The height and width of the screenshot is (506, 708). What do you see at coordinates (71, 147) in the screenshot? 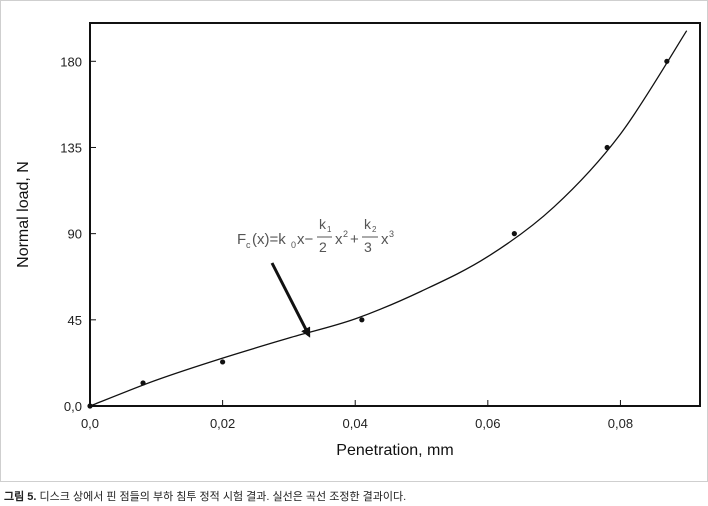
I see `y-tick-label: 135` at bounding box center [71, 147].